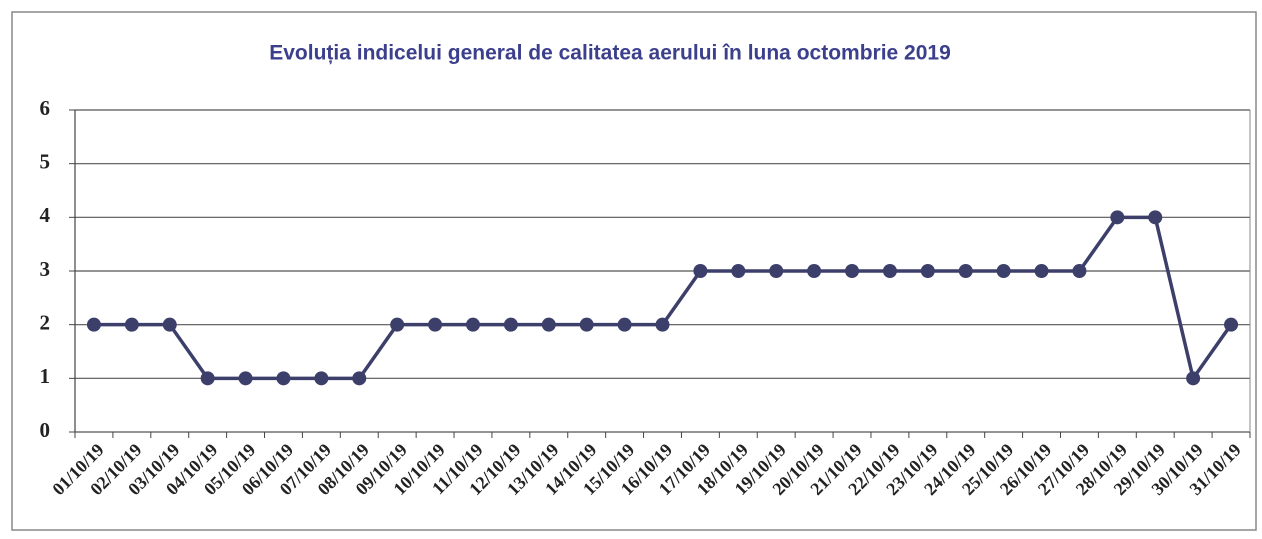 Image resolution: width=1262 pixels, height=539 pixels. I want to click on y-tick-label: 6, so click(45, 108).